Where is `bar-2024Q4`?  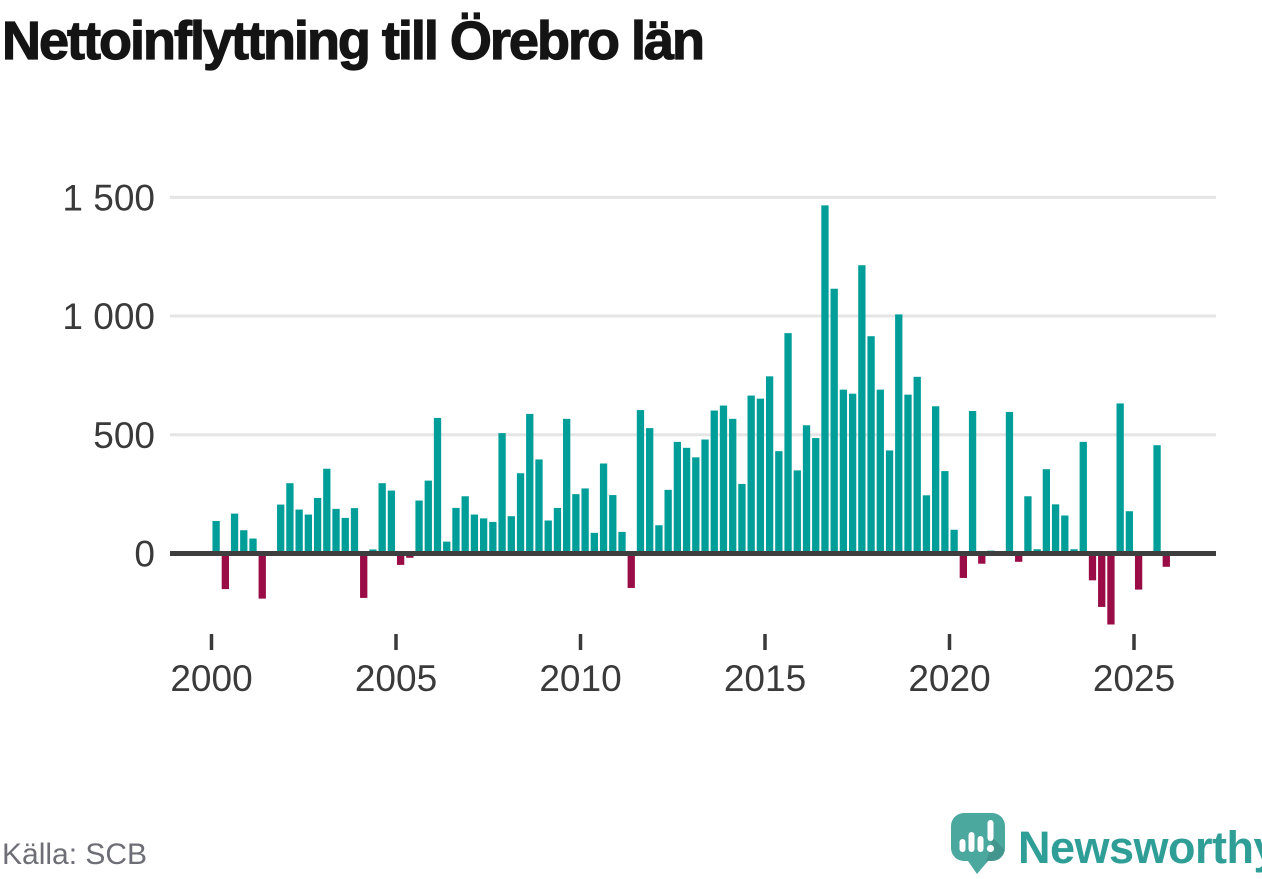
bar-2024Q4 is located at coordinates (1129, 532).